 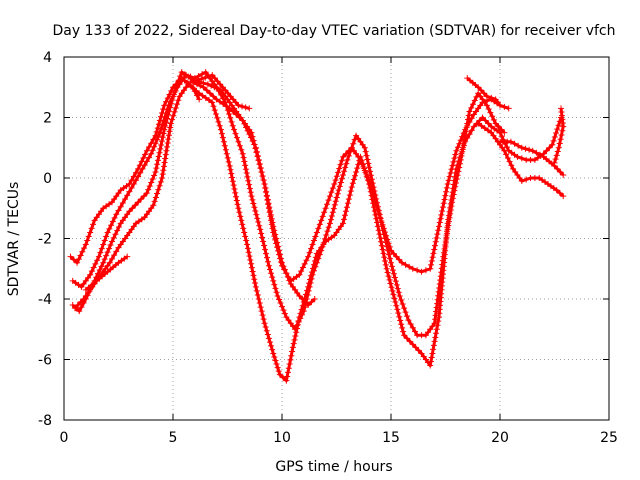 What do you see at coordinates (45, 421) in the screenshot?
I see `y-tick-label: -8` at bounding box center [45, 421].